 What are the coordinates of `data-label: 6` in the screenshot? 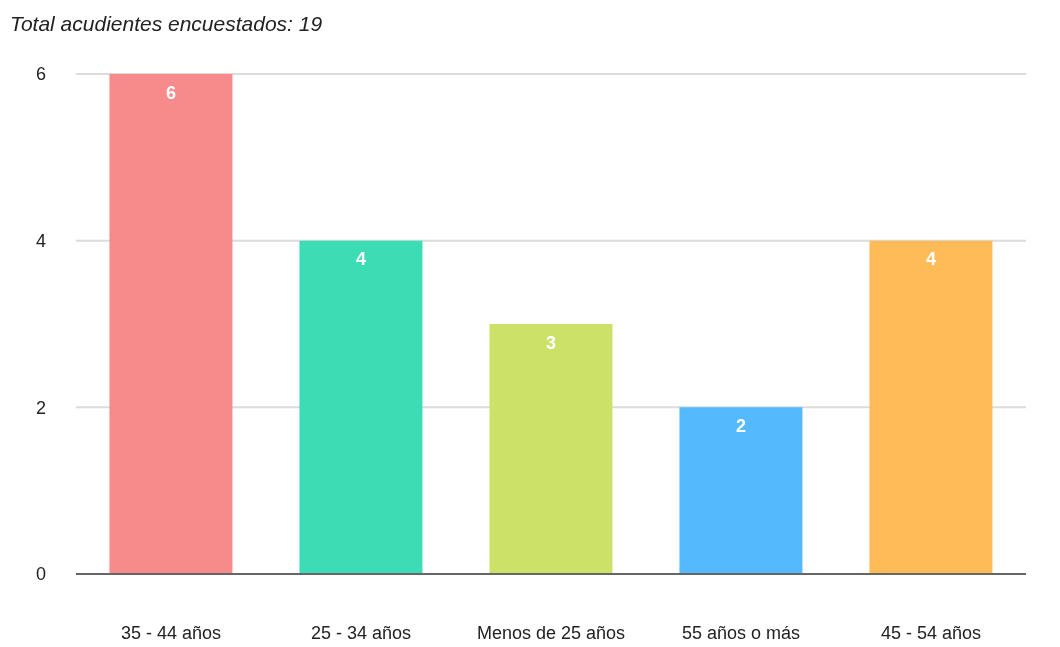 It's located at (170, 92).